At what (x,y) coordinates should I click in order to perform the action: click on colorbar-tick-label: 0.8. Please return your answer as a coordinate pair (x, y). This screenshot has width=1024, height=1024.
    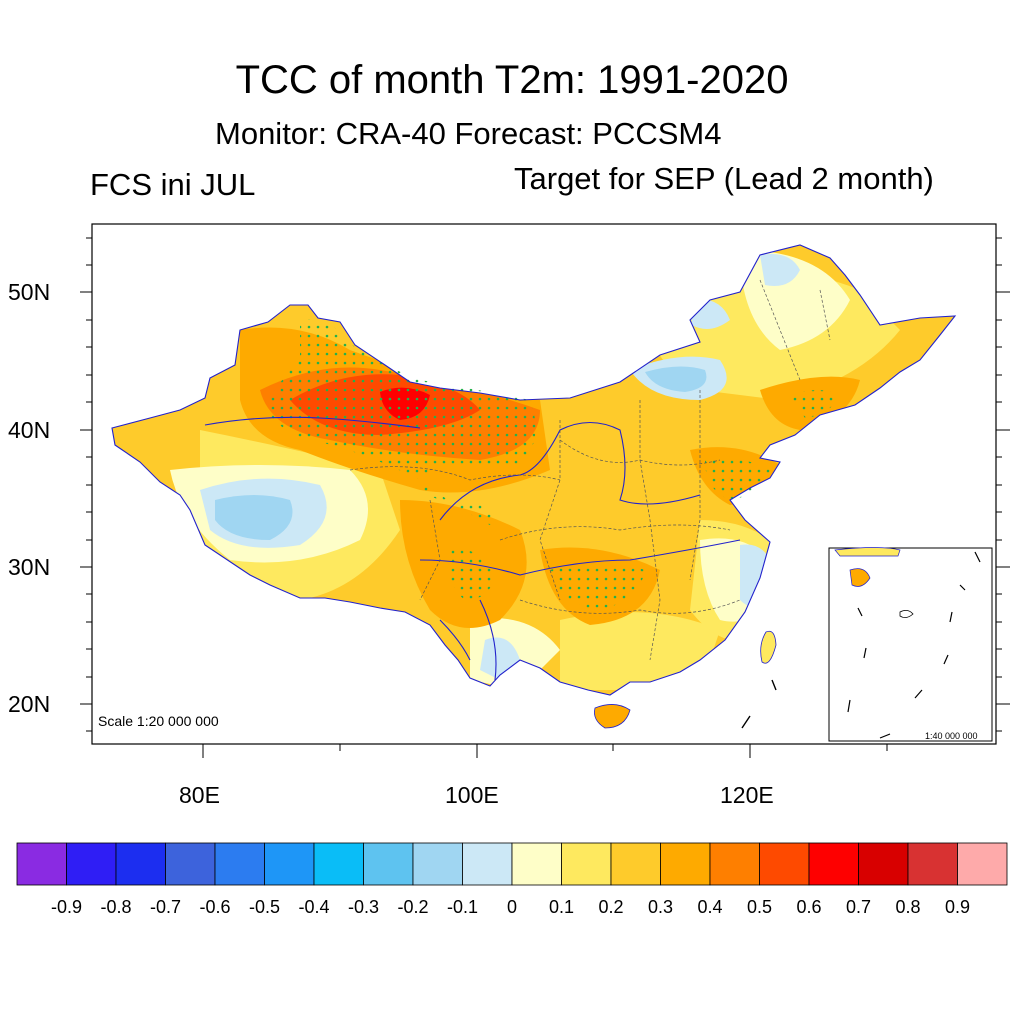
    Looking at the image, I should click on (908, 907).